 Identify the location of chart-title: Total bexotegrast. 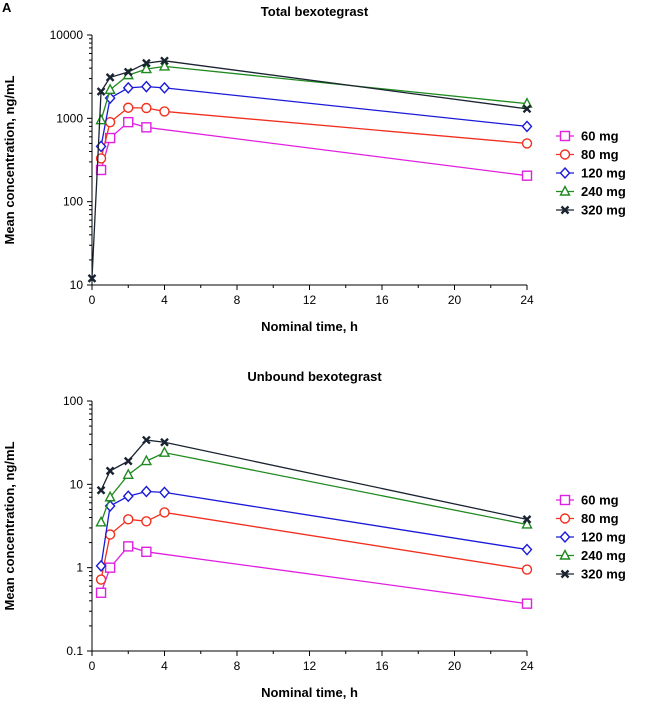
(315, 11).